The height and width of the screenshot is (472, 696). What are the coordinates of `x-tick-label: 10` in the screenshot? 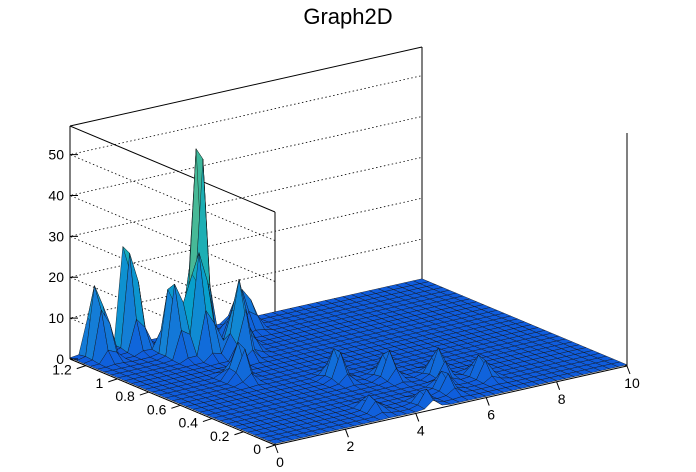 It's located at (632, 383).